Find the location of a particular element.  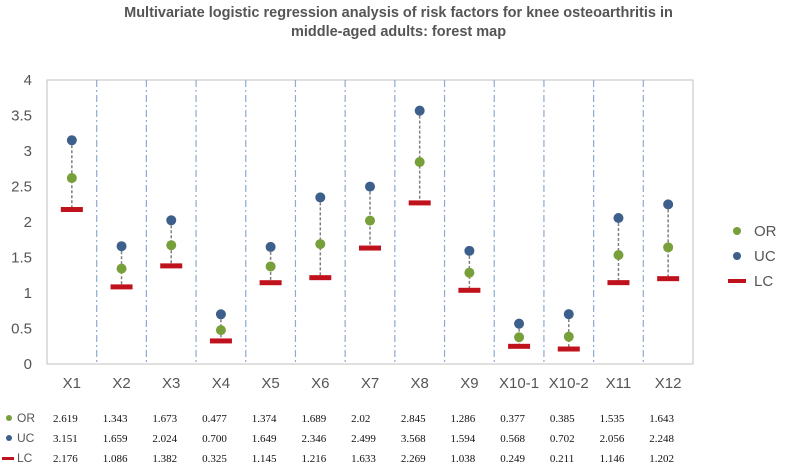

legend-marker-lc is located at coordinates (737, 281).